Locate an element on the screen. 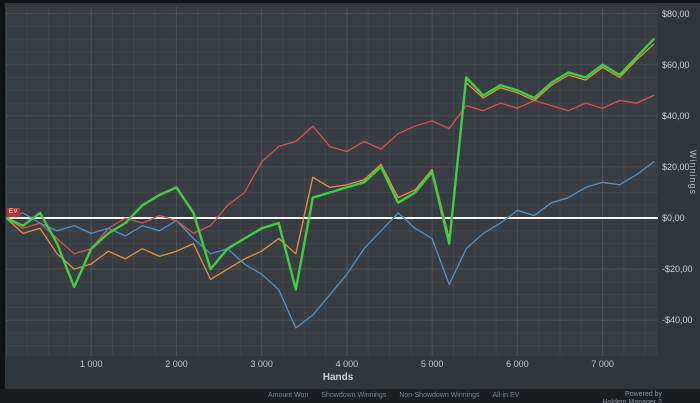 This screenshot has height=403, width=700. window-edge-top is located at coordinates (350, 1).